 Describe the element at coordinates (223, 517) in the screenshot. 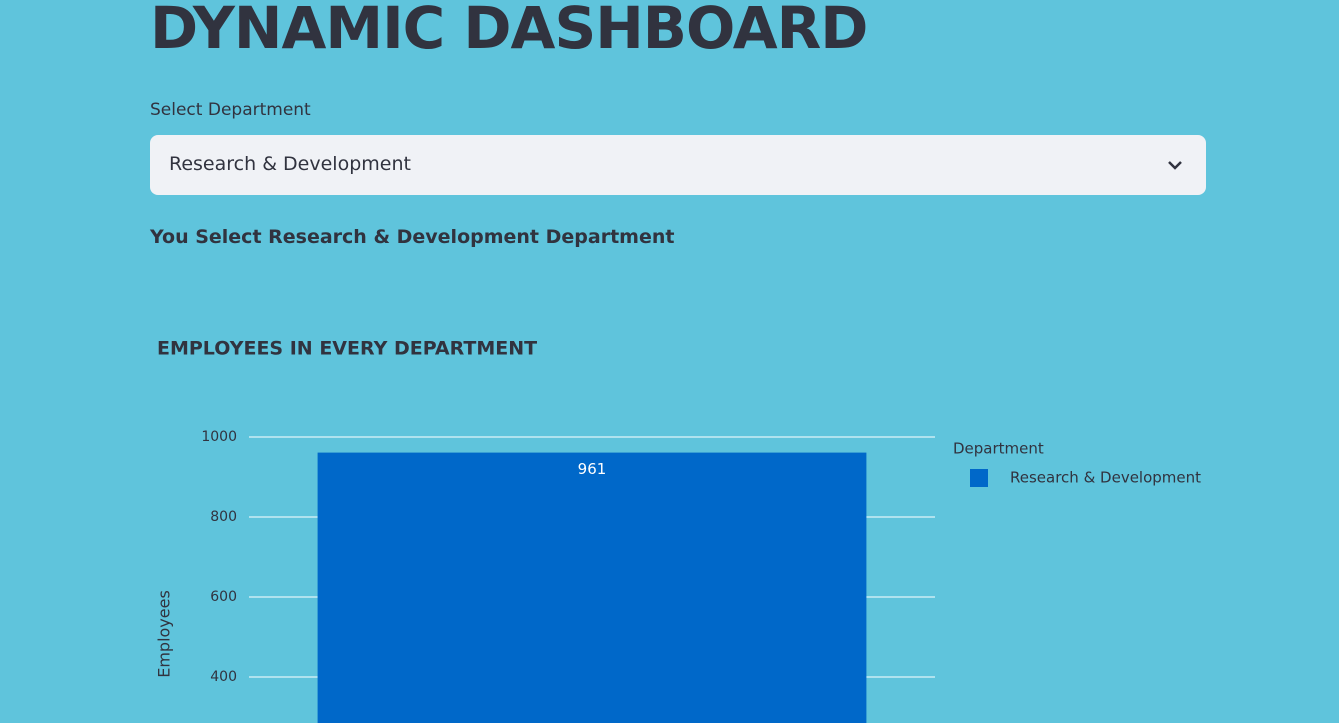

I see `y-tick-label: 800` at that location.